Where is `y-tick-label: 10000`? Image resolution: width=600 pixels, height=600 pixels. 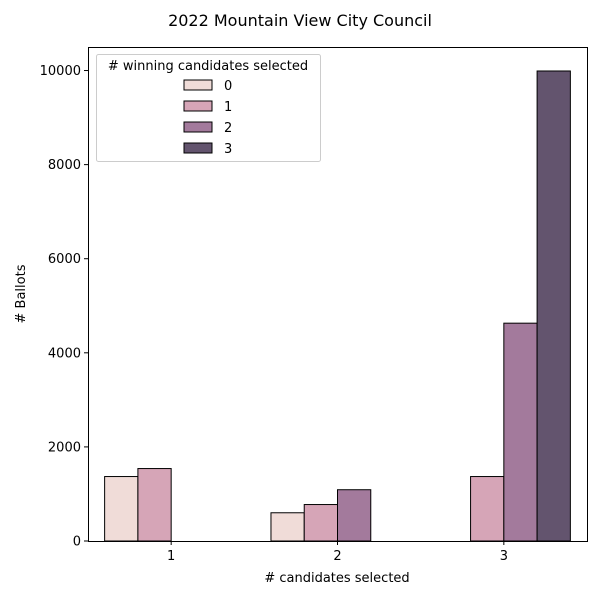
y-tick-label: 10000 is located at coordinates (60, 71).